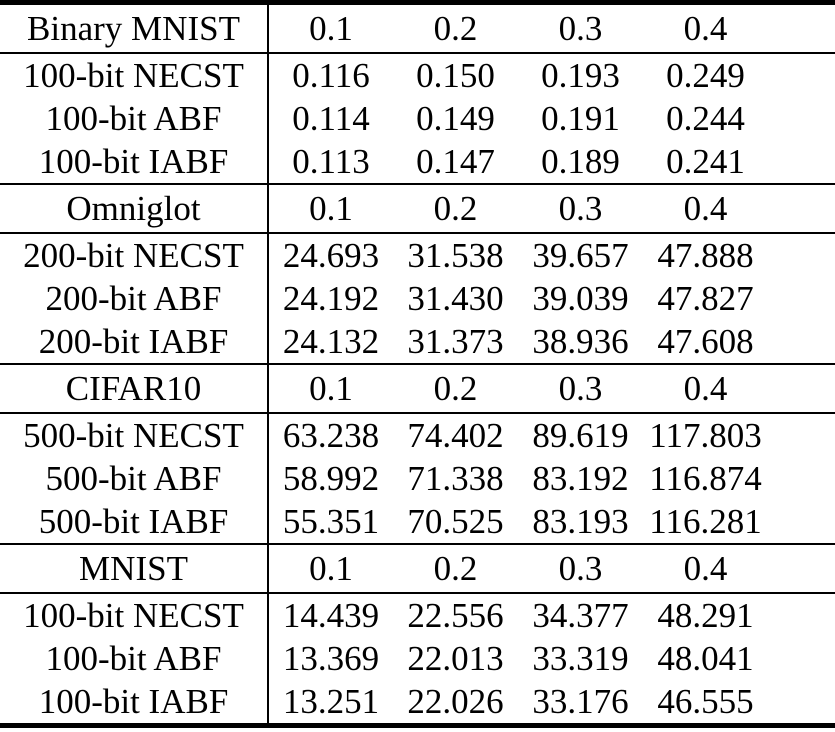  What do you see at coordinates (580, 478) in the screenshot?
I see `value-cell: 83.192` at bounding box center [580, 478].